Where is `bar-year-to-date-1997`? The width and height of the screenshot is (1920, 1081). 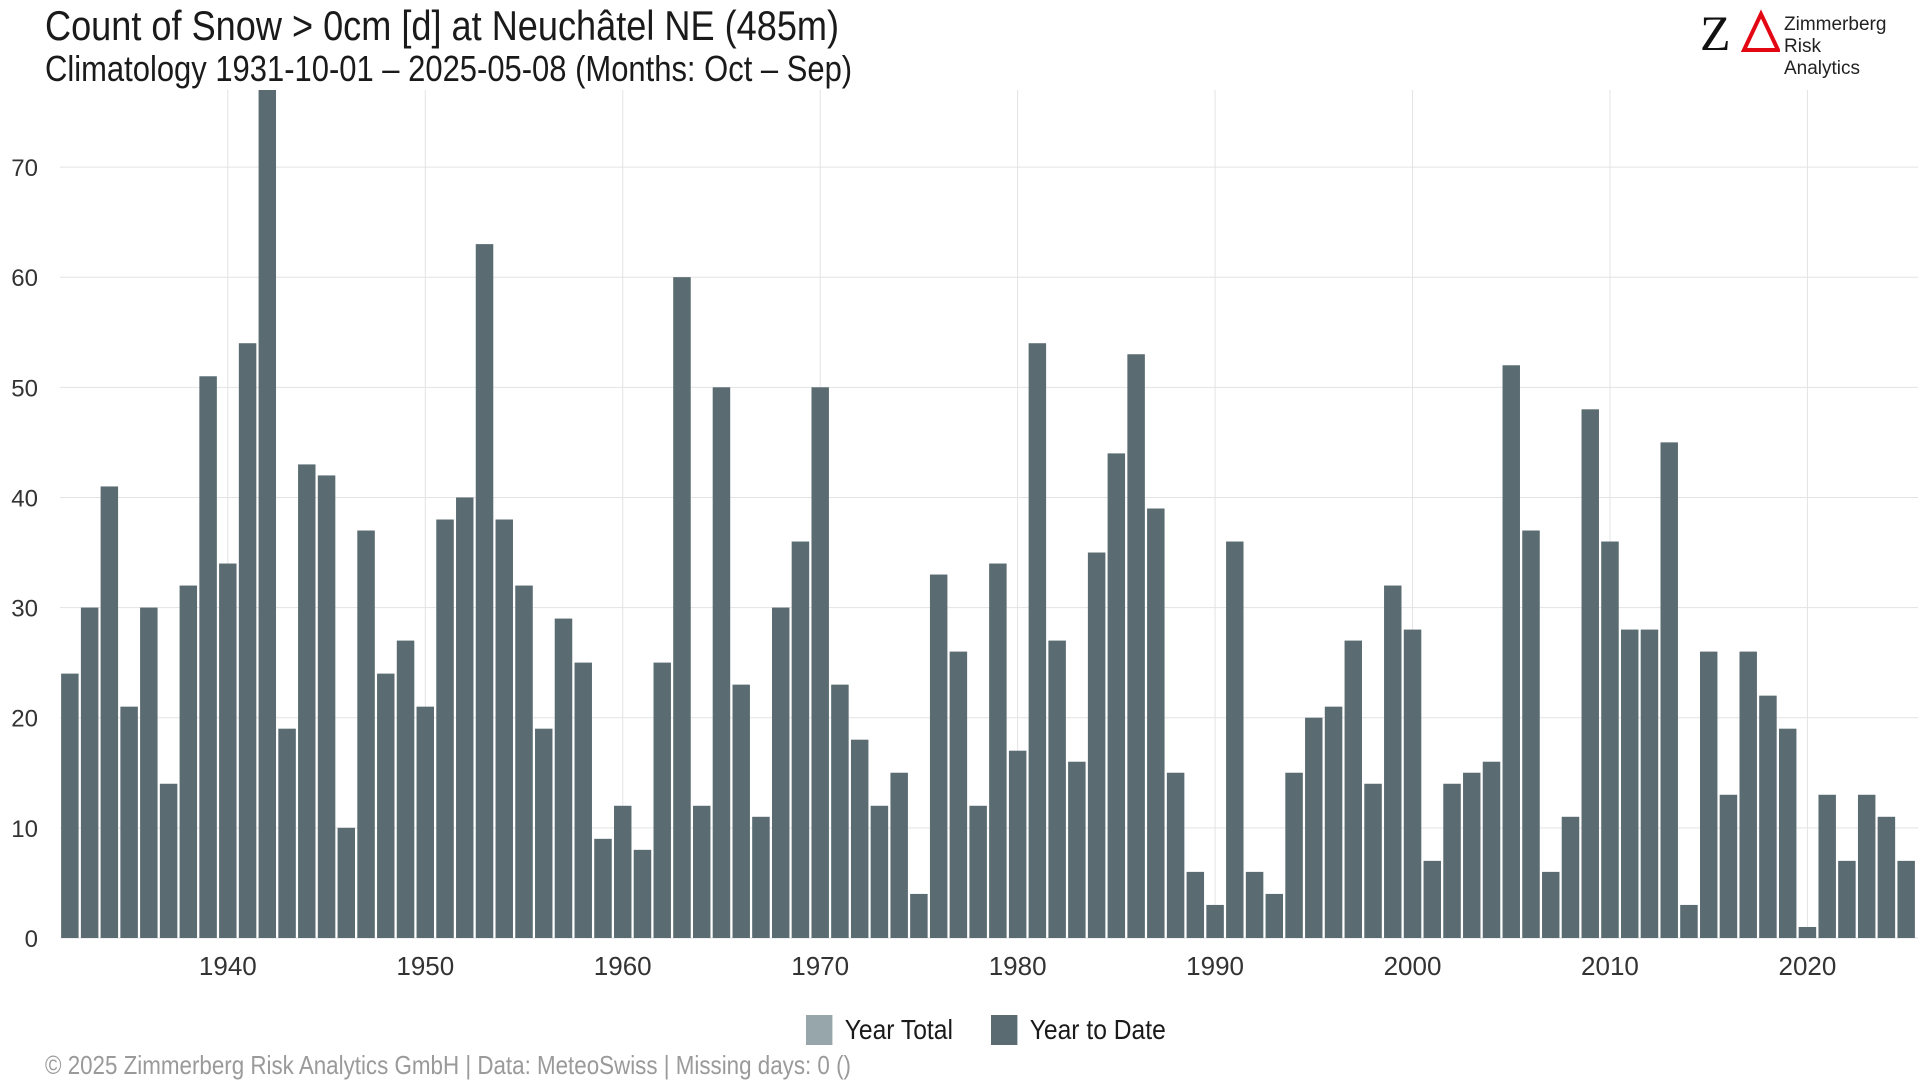 bar-year-to-date-1997 is located at coordinates (1353, 789).